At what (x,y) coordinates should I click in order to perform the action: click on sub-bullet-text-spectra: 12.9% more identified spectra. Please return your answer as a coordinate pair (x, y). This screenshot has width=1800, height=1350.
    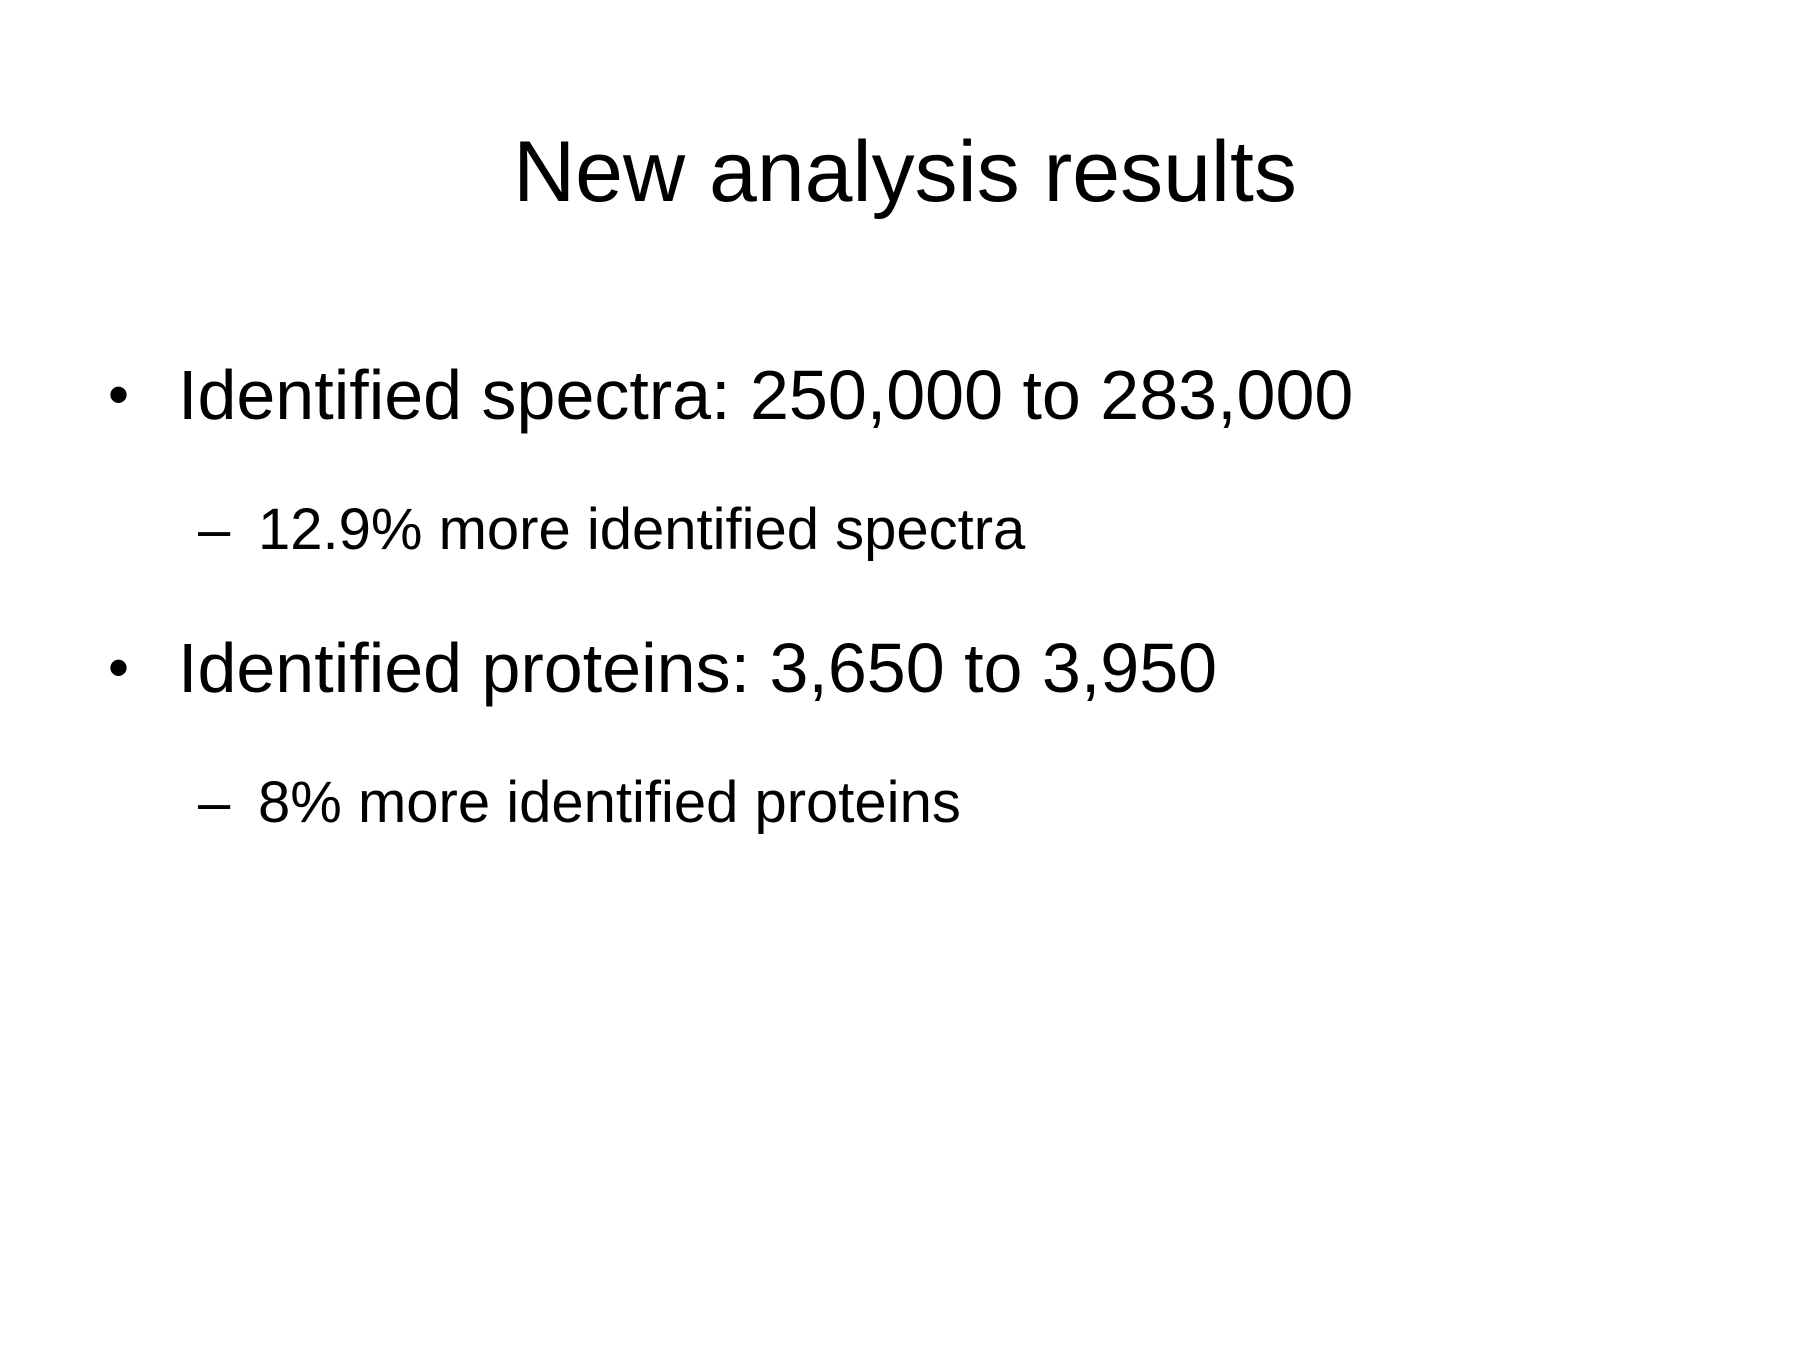
    Looking at the image, I should click on (642, 529).